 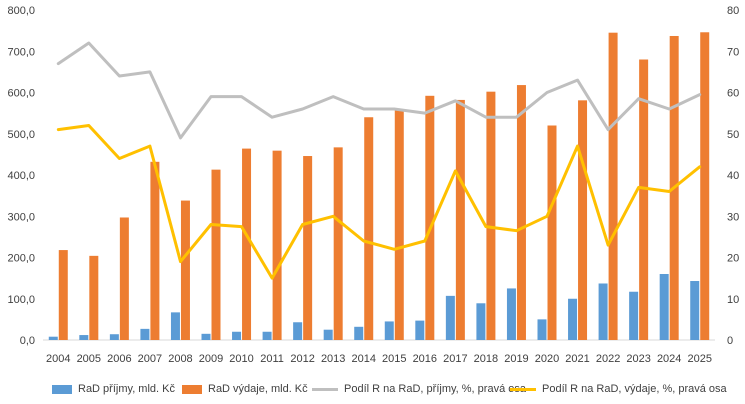 I want to click on left-tick-label: 400,0, so click(x=21, y=176).